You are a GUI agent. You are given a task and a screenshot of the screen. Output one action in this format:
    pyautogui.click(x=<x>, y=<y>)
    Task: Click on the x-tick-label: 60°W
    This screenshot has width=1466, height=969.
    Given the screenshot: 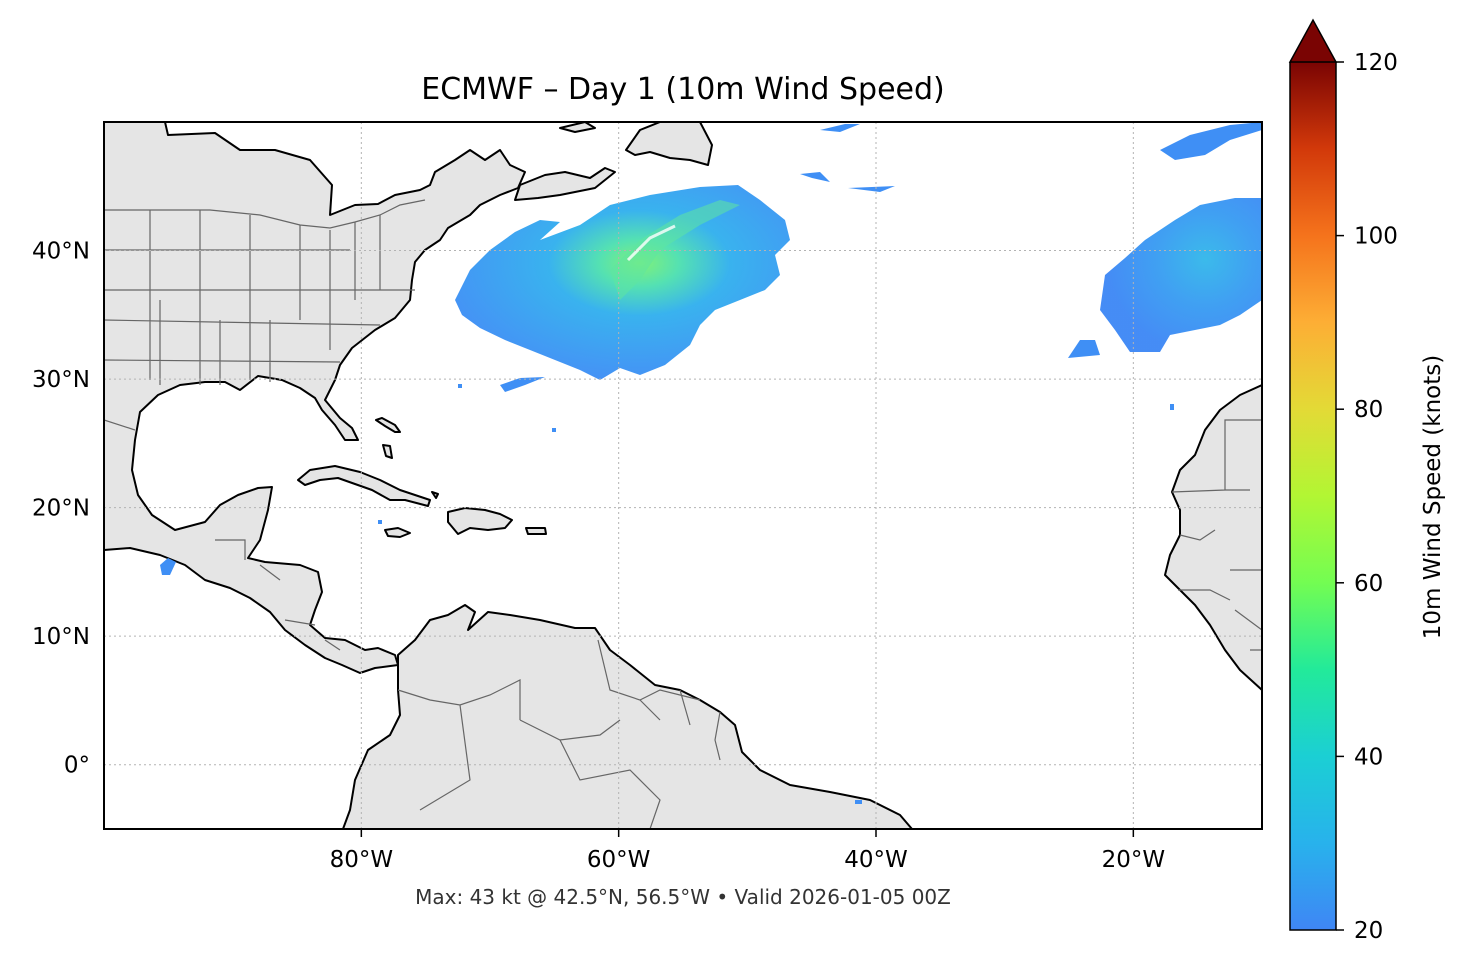 What is the action you would take?
    pyautogui.click(x=619, y=860)
    